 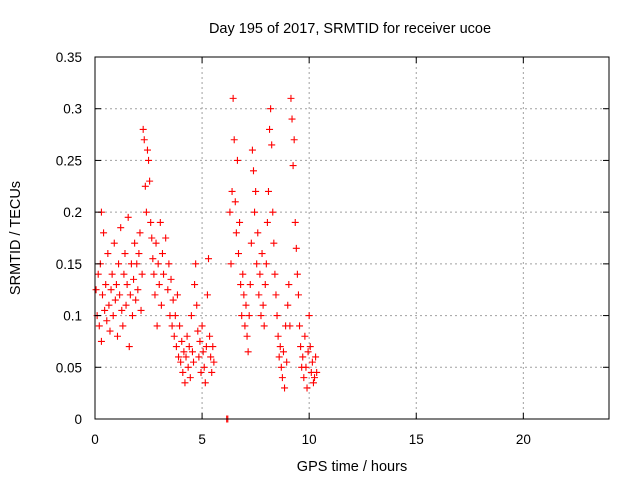 What do you see at coordinates (72, 109) in the screenshot?
I see `y-tick-label: 0.3` at bounding box center [72, 109].